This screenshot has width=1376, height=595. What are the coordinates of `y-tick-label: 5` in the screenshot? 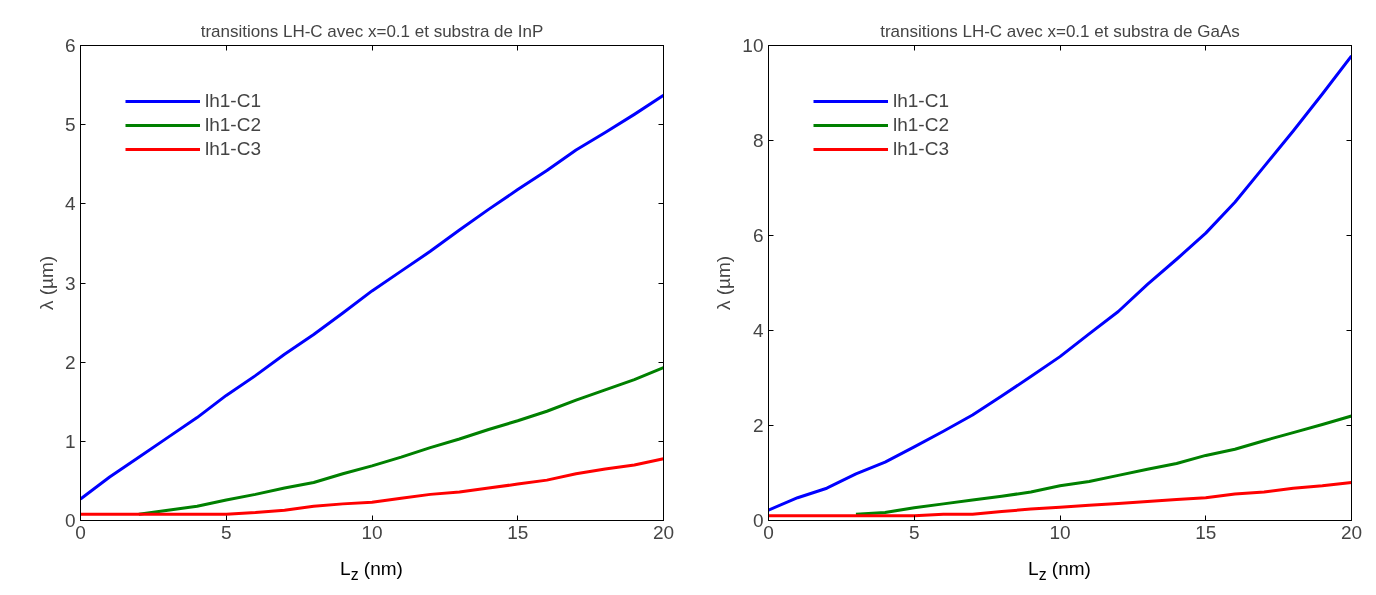 It's located at (70, 125).